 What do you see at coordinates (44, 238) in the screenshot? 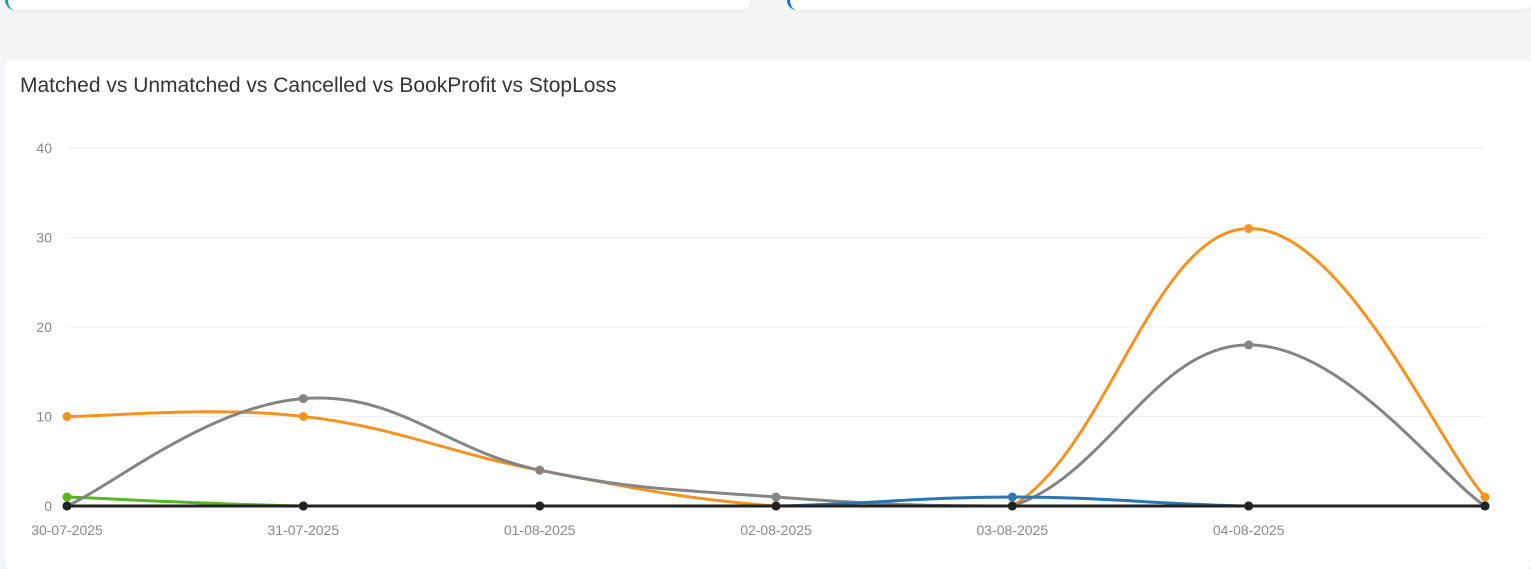
I see `y-tick-label: 30` at bounding box center [44, 238].